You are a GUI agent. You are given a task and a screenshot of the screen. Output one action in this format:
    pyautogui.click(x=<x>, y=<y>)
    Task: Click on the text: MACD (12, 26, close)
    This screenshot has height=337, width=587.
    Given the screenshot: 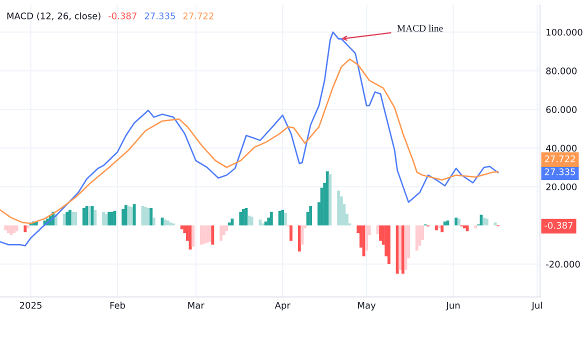 What is the action you would take?
    pyautogui.click(x=53, y=16)
    